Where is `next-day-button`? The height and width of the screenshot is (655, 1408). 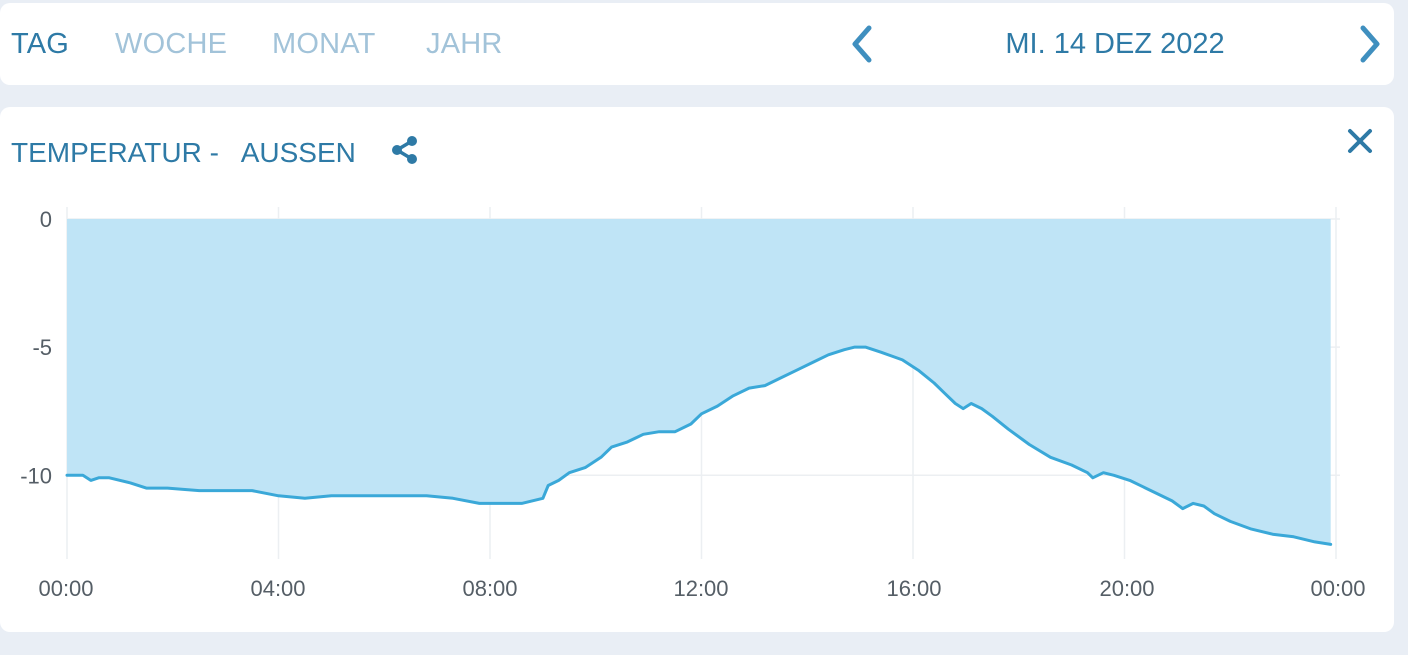
next-day-button is located at coordinates (1370, 44).